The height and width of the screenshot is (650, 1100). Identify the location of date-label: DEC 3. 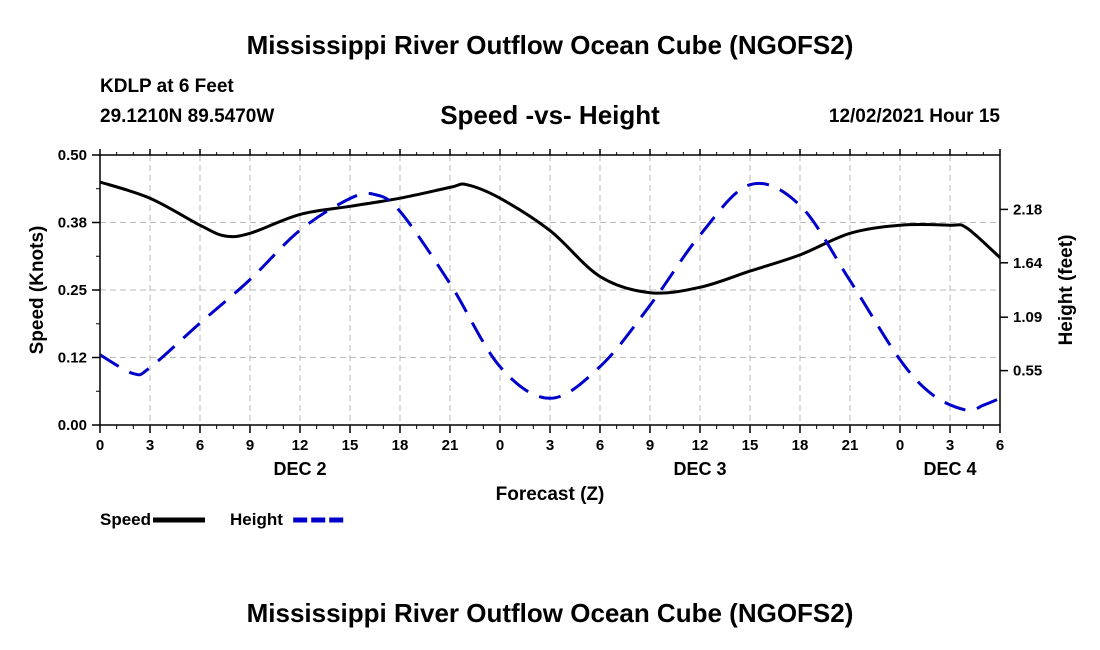
(699, 469).